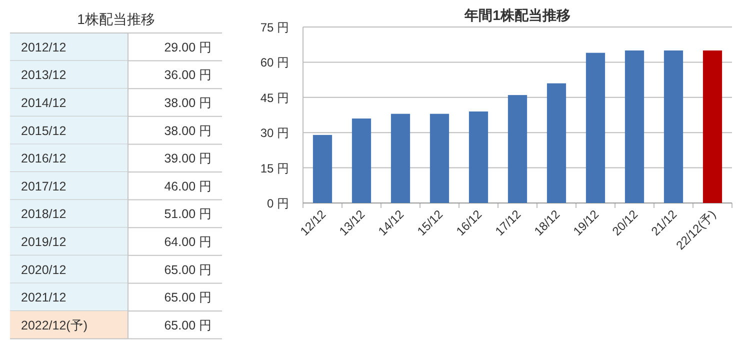 The height and width of the screenshot is (341, 737). Describe the element at coordinates (43, 186) in the screenshot. I see `category-label: 2017/12` at that location.